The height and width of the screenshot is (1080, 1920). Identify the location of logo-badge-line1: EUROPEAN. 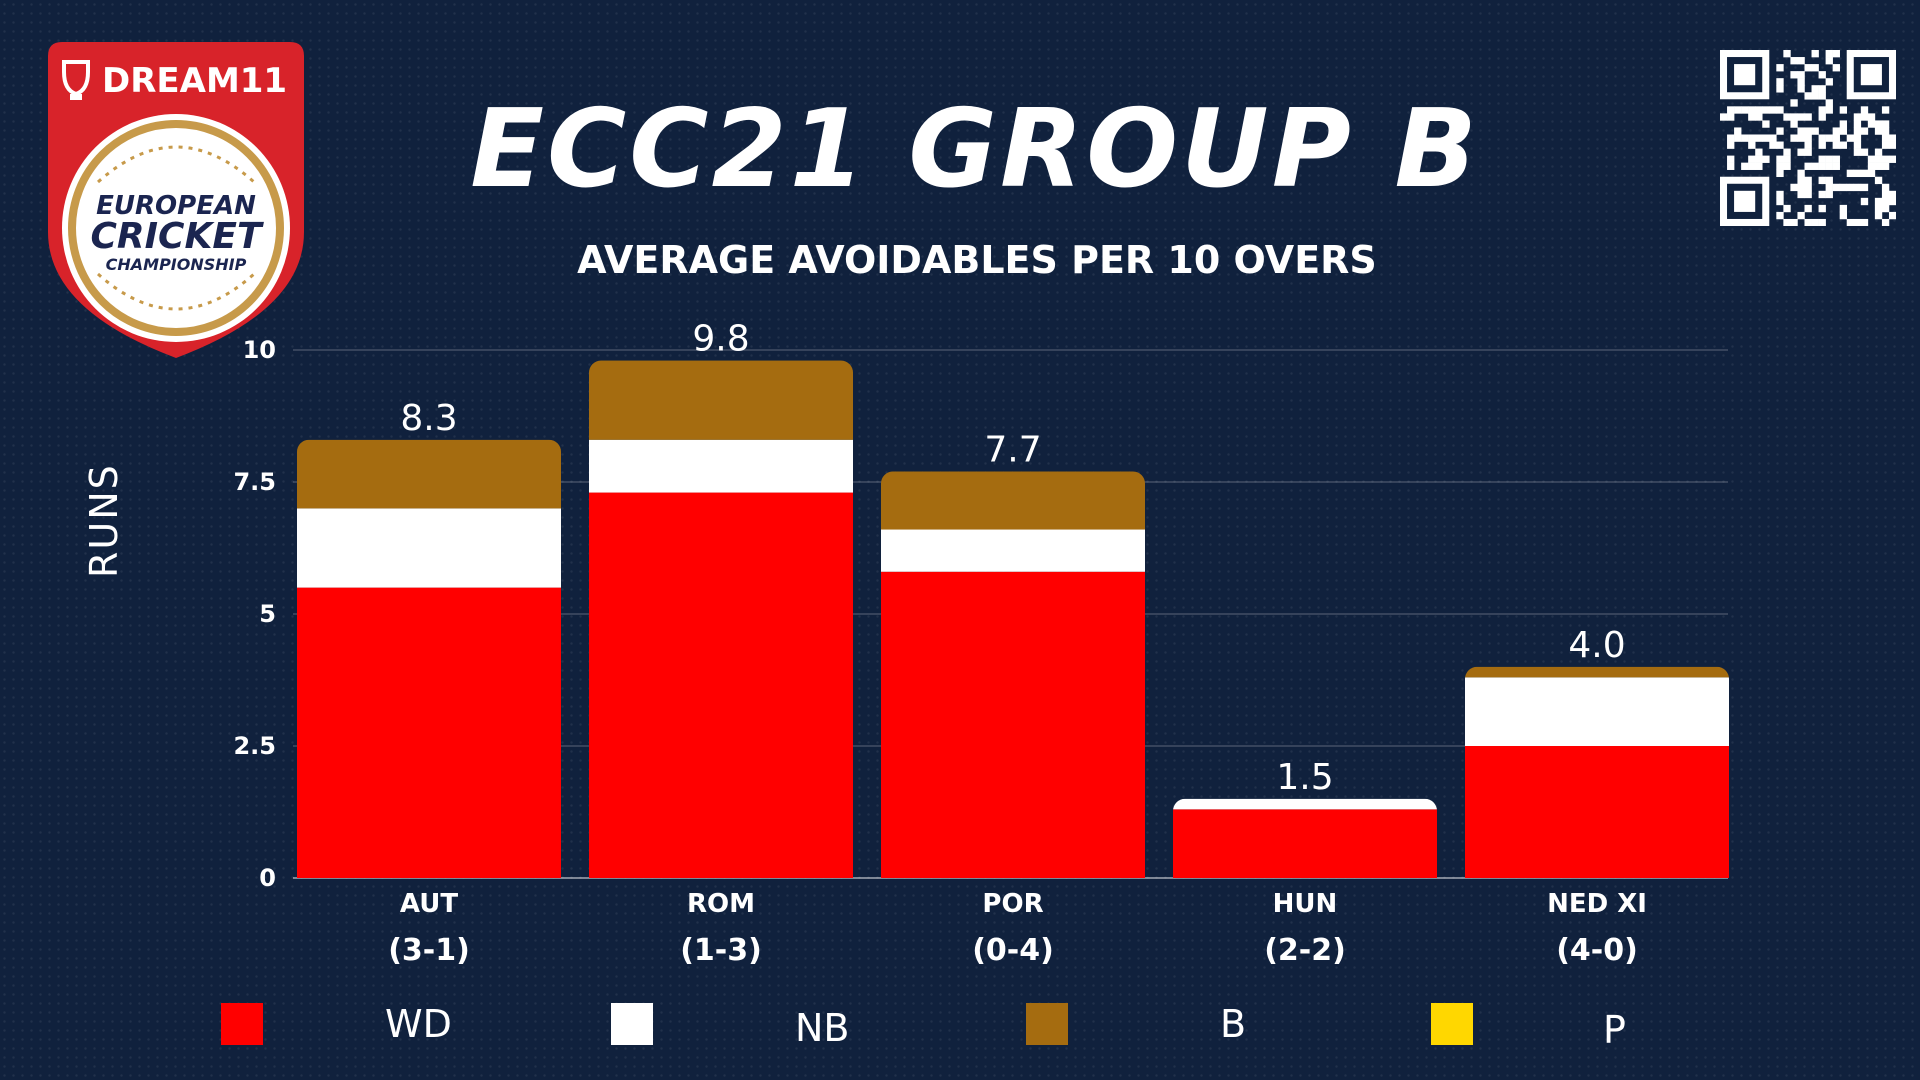
(176, 206).